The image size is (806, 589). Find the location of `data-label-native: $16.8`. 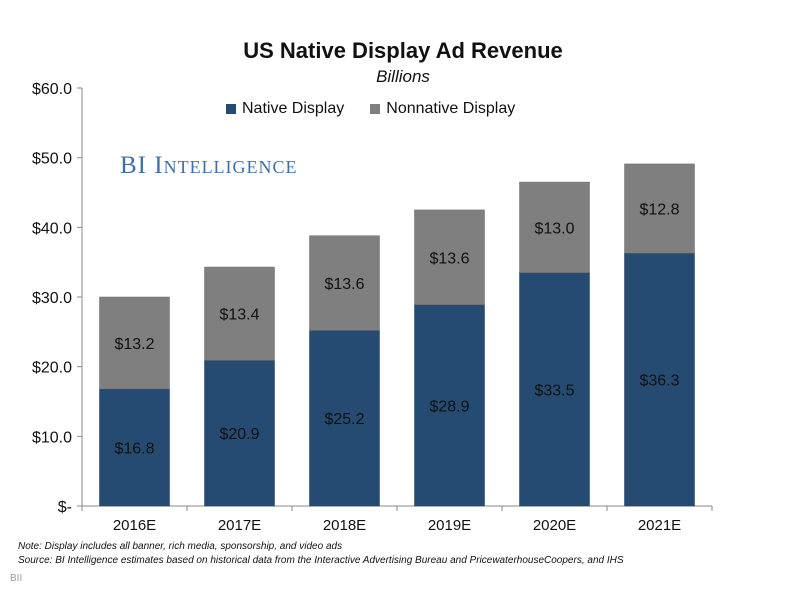

data-label-native: $16.8 is located at coordinates (134, 448).